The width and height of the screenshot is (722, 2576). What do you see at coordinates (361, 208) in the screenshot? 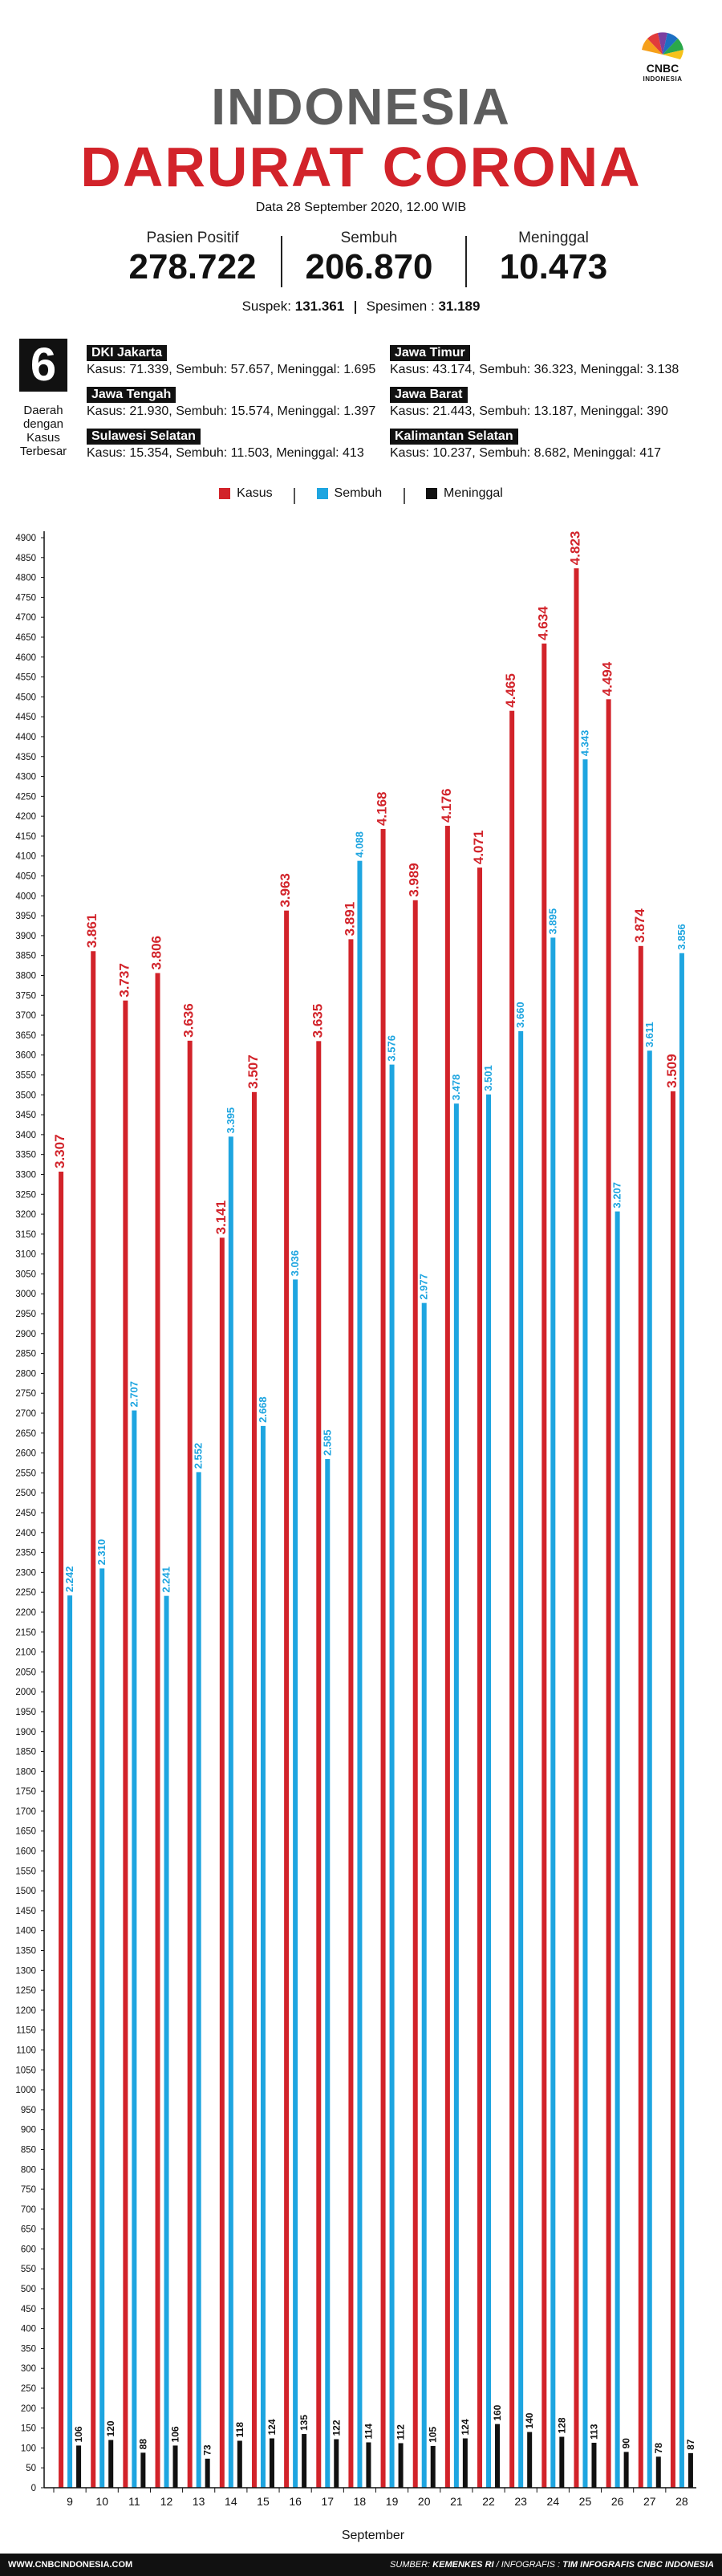
I see `date-text: Data 28 September 2020, 12.00 WIB` at bounding box center [361, 208].